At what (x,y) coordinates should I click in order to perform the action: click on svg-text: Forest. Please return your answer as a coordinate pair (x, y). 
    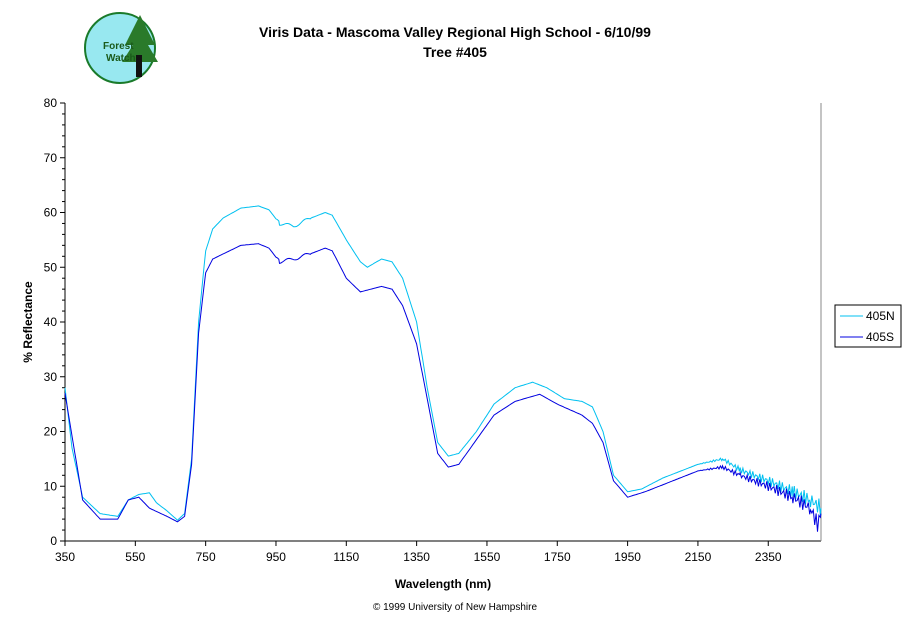
    Looking at the image, I should click on (118, 46).